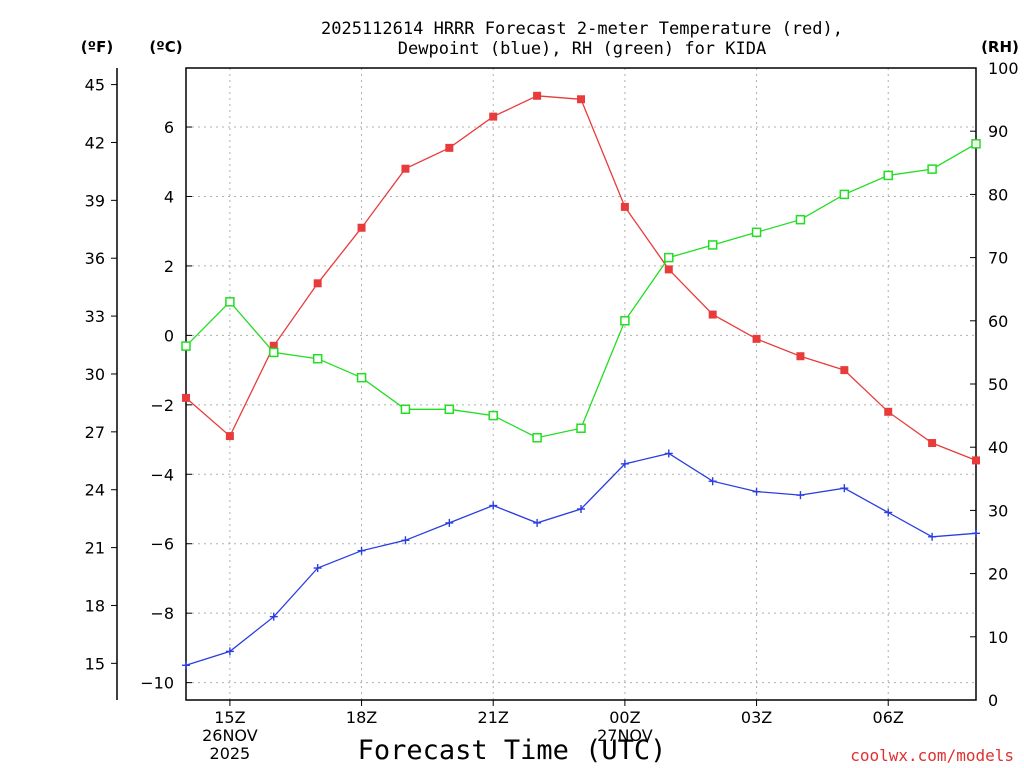 The image size is (1024, 768). What do you see at coordinates (97, 47) in the screenshot?
I see `fahrenheit-unit-label: (ºF)` at bounding box center [97, 47].